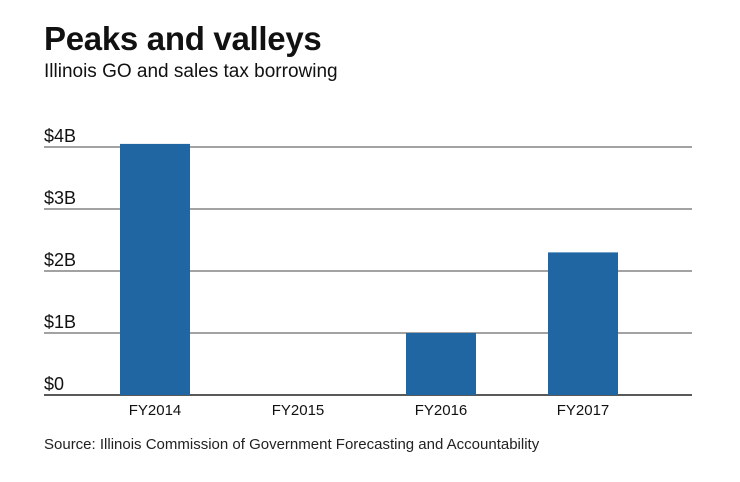 The height and width of the screenshot is (482, 740). Describe the element at coordinates (60, 322) in the screenshot. I see `y-tick-label: $1B` at that location.